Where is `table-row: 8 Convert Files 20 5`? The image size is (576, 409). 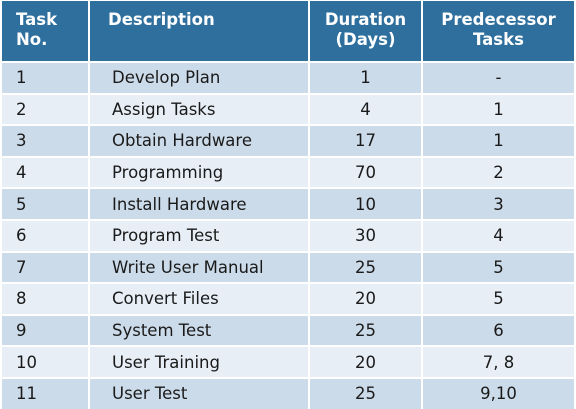
table-row: 8 Convert Files 20 5 is located at coordinates (288, 298).